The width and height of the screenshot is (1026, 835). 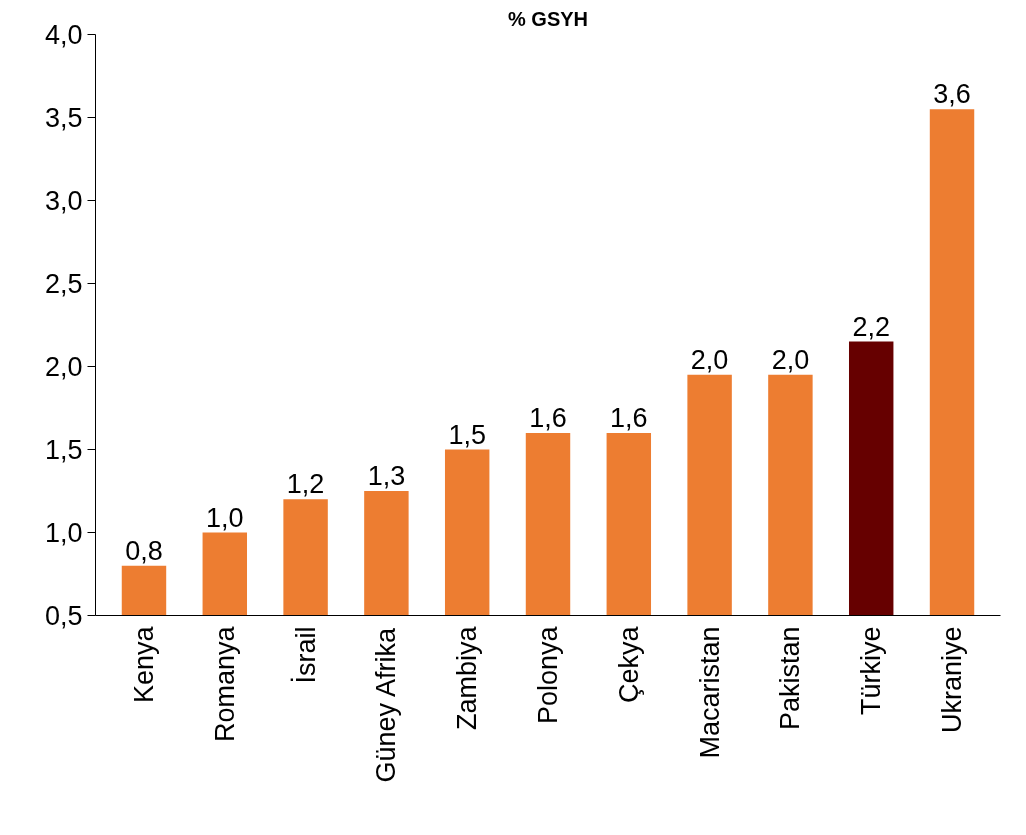 I want to click on x-tick-label: Pakistan, so click(x=790, y=678).